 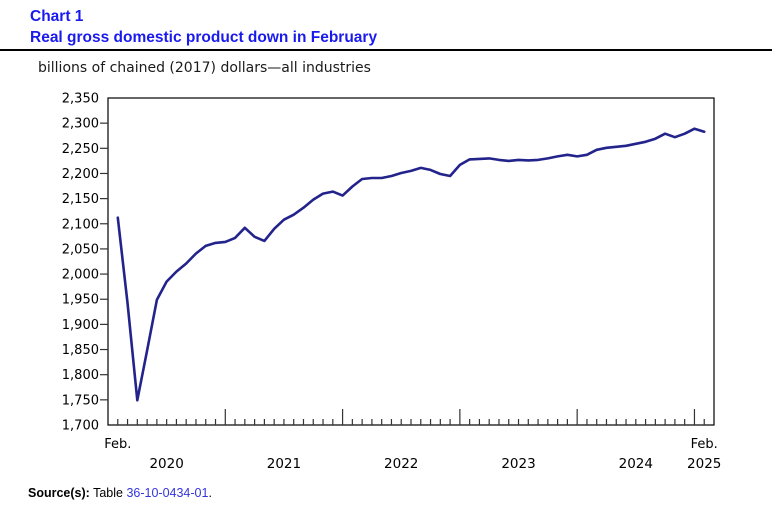 What do you see at coordinates (80, 224) in the screenshot?
I see `y-axis-label: 2,100` at bounding box center [80, 224].